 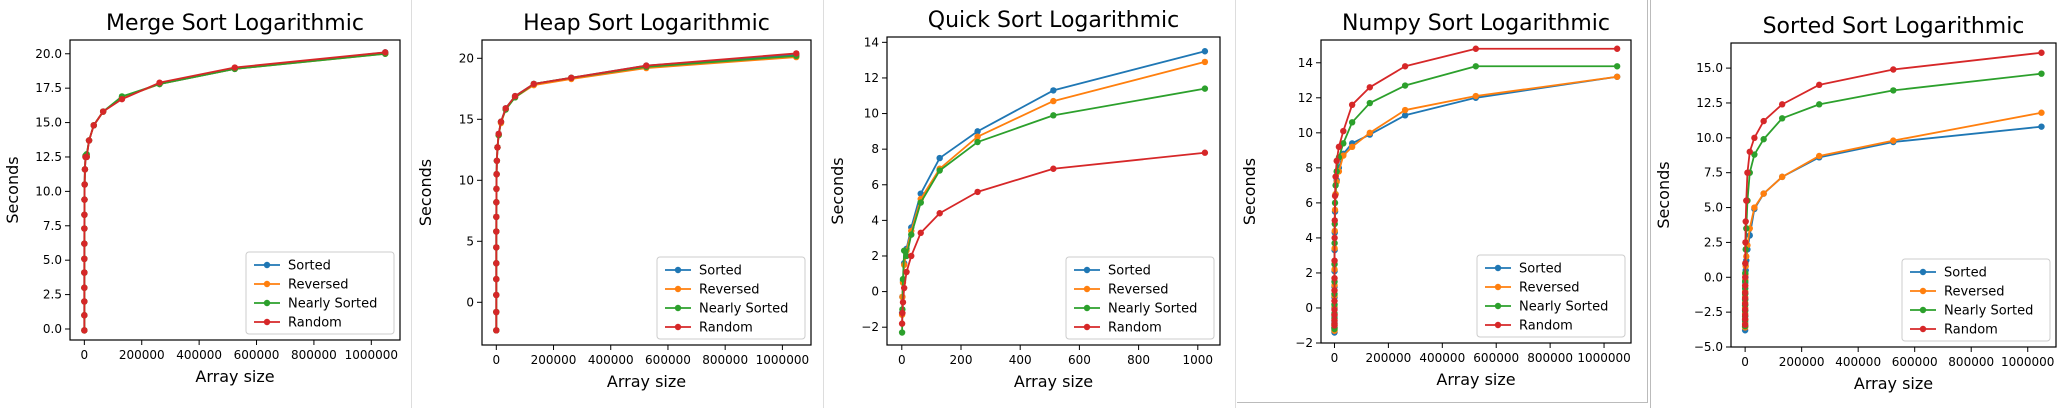 I want to click on chart-title: Merge Sort Logarithmic, so click(x=235, y=23).